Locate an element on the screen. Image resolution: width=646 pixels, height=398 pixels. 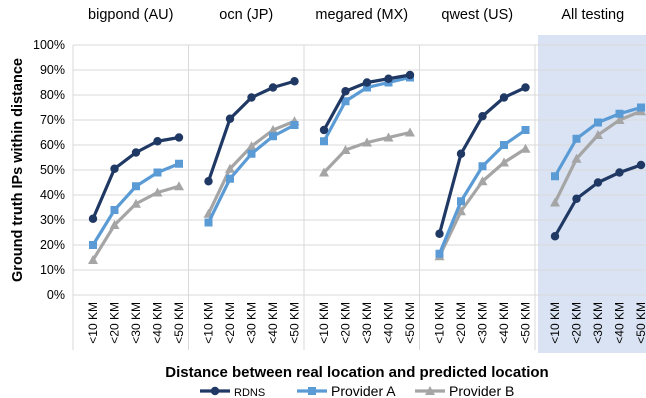
y-tick-label: 20% is located at coordinates (52, 245).